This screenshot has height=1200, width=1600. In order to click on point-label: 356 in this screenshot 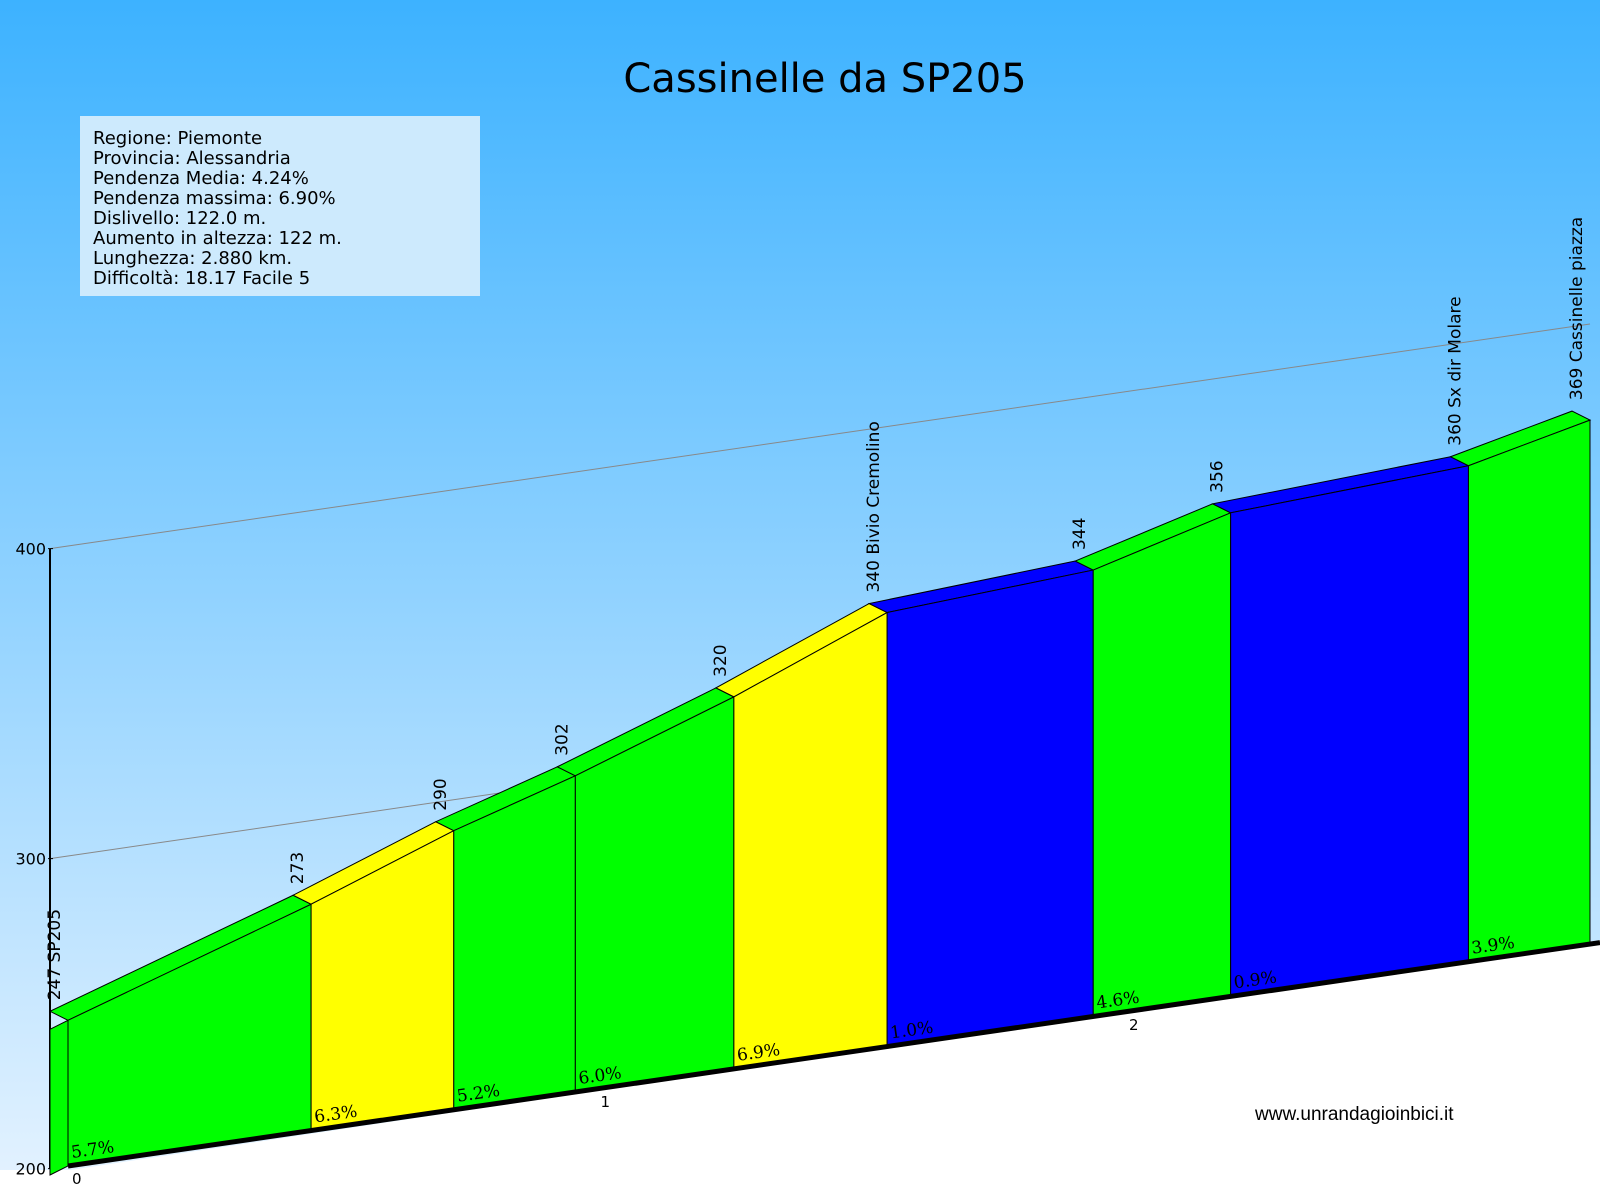, I will do `click(1218, 476)`.